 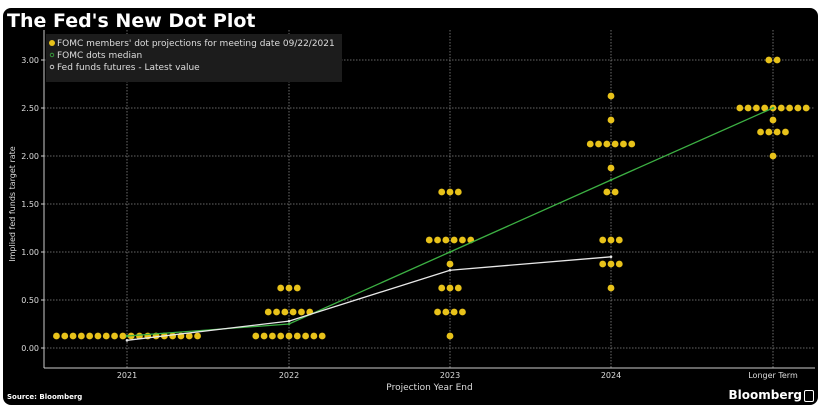 I want to click on legend-marker-icon, so click(x=52, y=55).